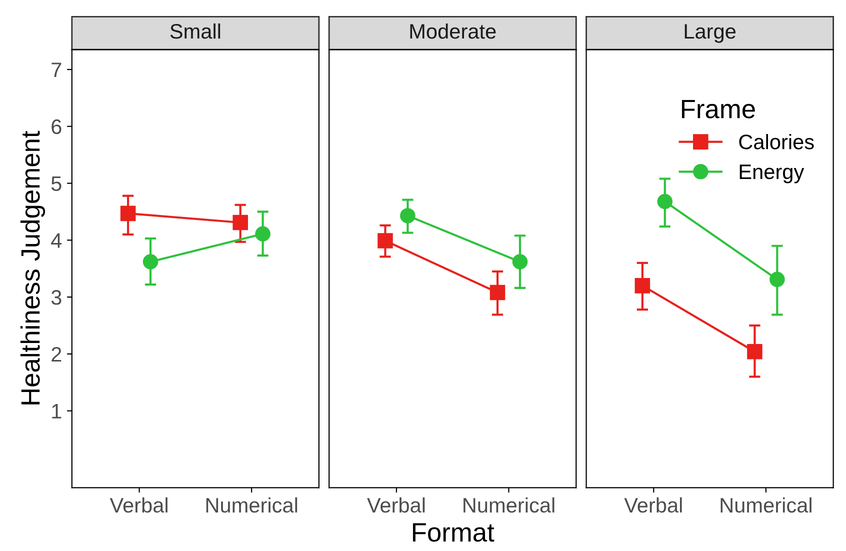 Image resolution: width=846 pixels, height=551 pixels. I want to click on legend-label: Calories, so click(776, 142).